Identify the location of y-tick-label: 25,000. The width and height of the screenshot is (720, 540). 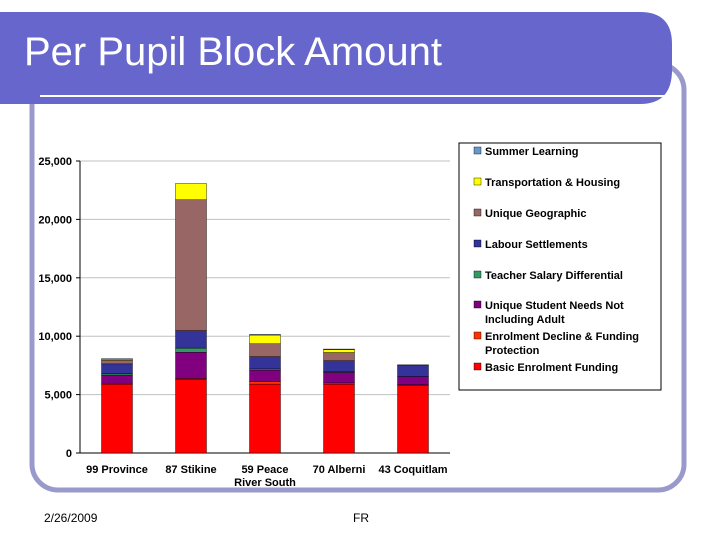
(55, 162).